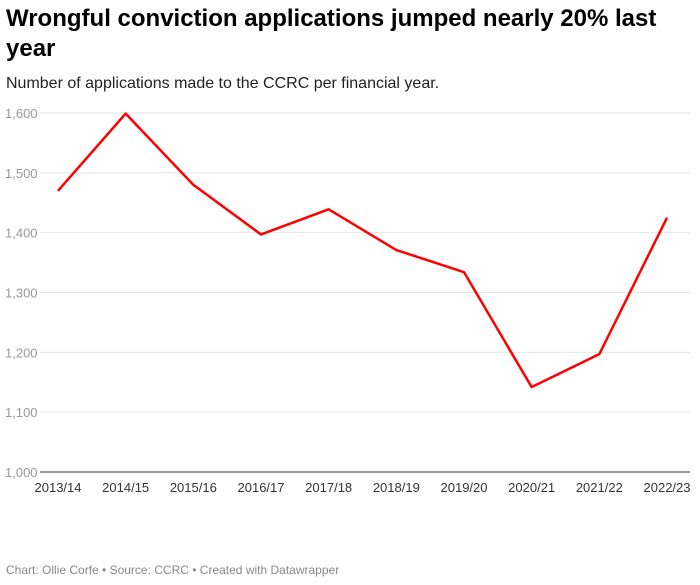 The height and width of the screenshot is (585, 700). I want to click on x-tick-label: 2017/18, so click(328, 487).